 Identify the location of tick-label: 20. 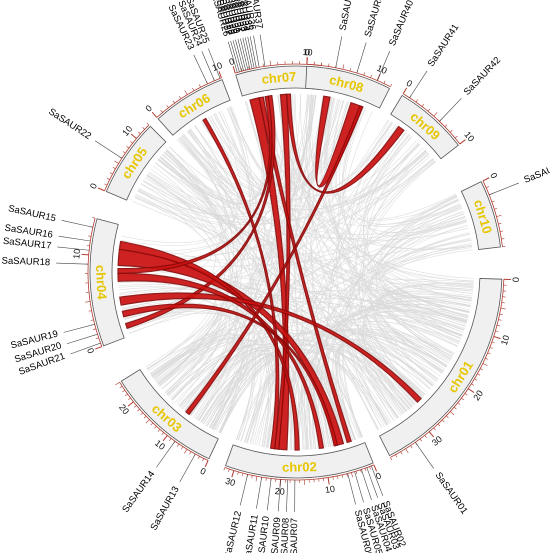
(124, 409).